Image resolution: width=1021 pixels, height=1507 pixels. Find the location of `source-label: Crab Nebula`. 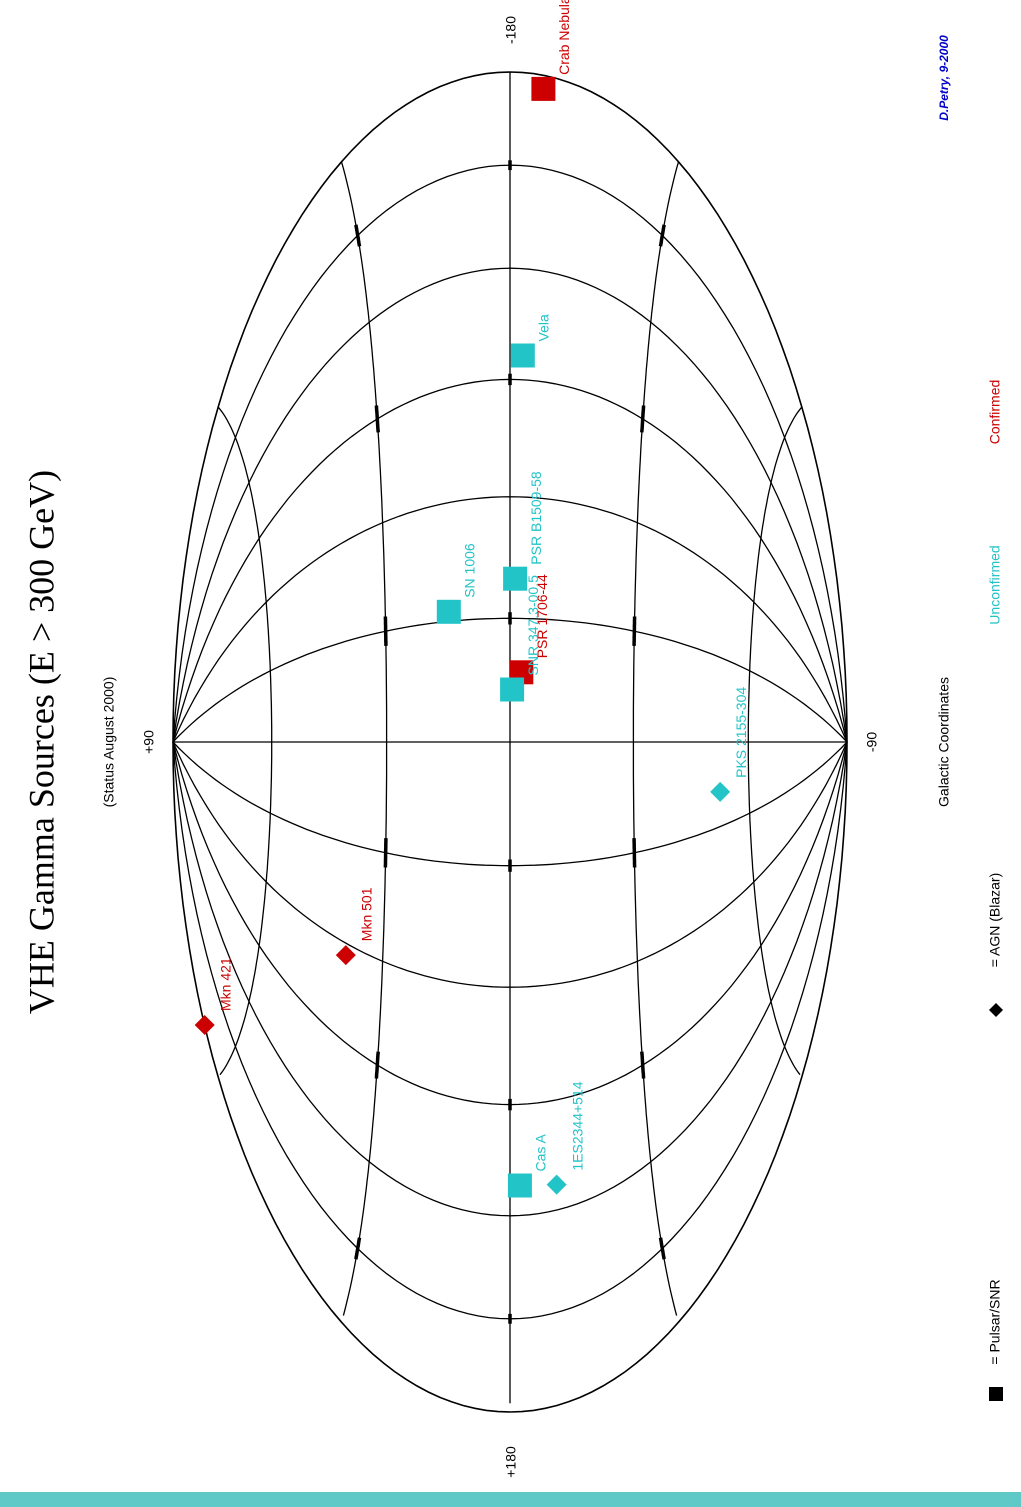

source-label: Crab Nebula is located at coordinates (564, 37).